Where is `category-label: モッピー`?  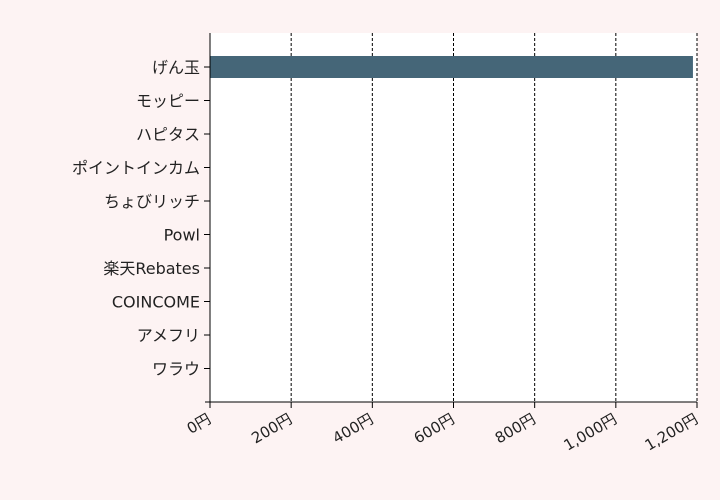
category-label: モッピー is located at coordinates (168, 101).